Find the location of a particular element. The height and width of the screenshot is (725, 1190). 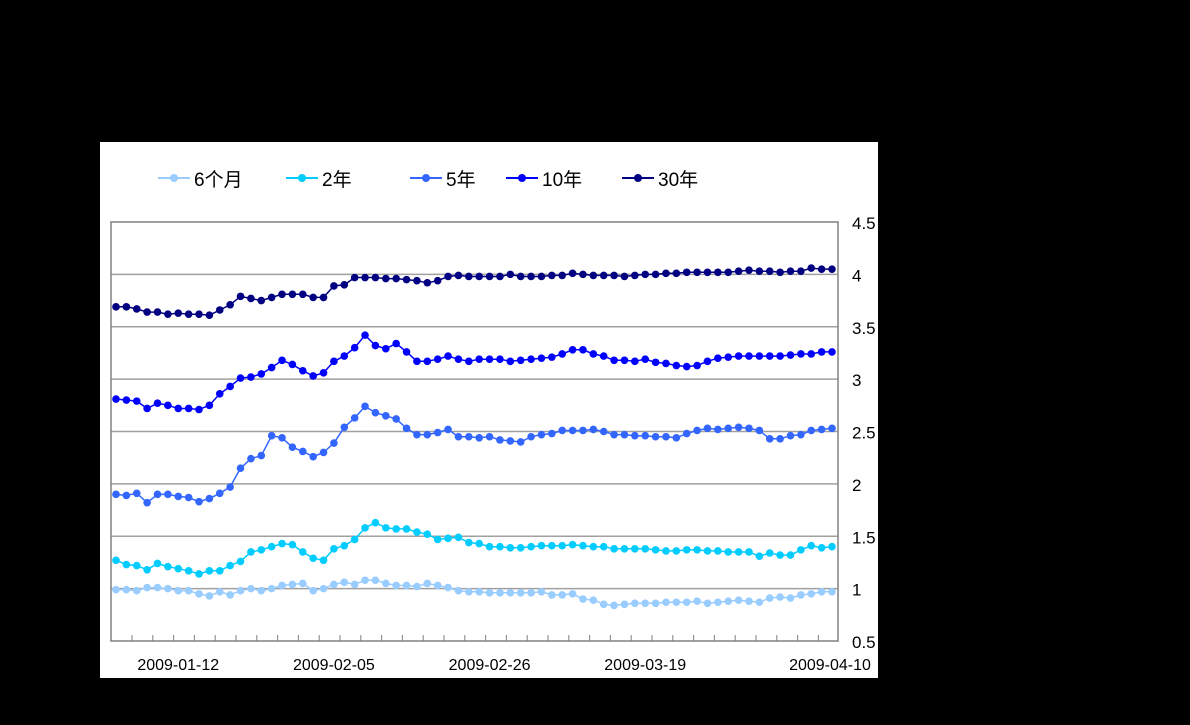

y-tick-label: 1 is located at coordinates (856, 590).